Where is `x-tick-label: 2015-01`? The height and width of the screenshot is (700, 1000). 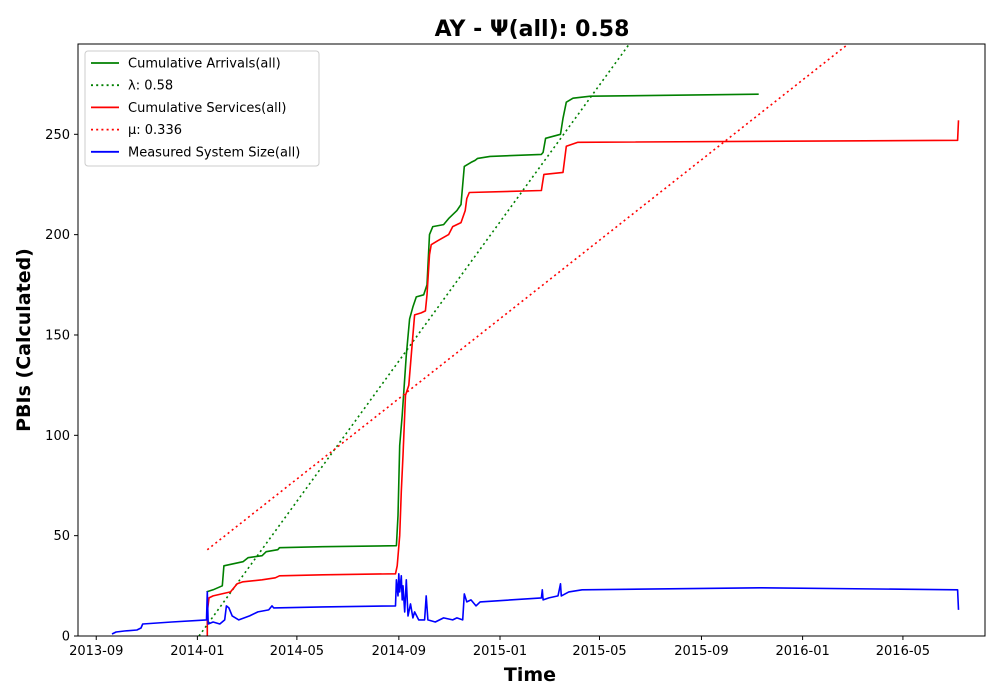 x-tick-label: 2015-01 is located at coordinates (500, 651).